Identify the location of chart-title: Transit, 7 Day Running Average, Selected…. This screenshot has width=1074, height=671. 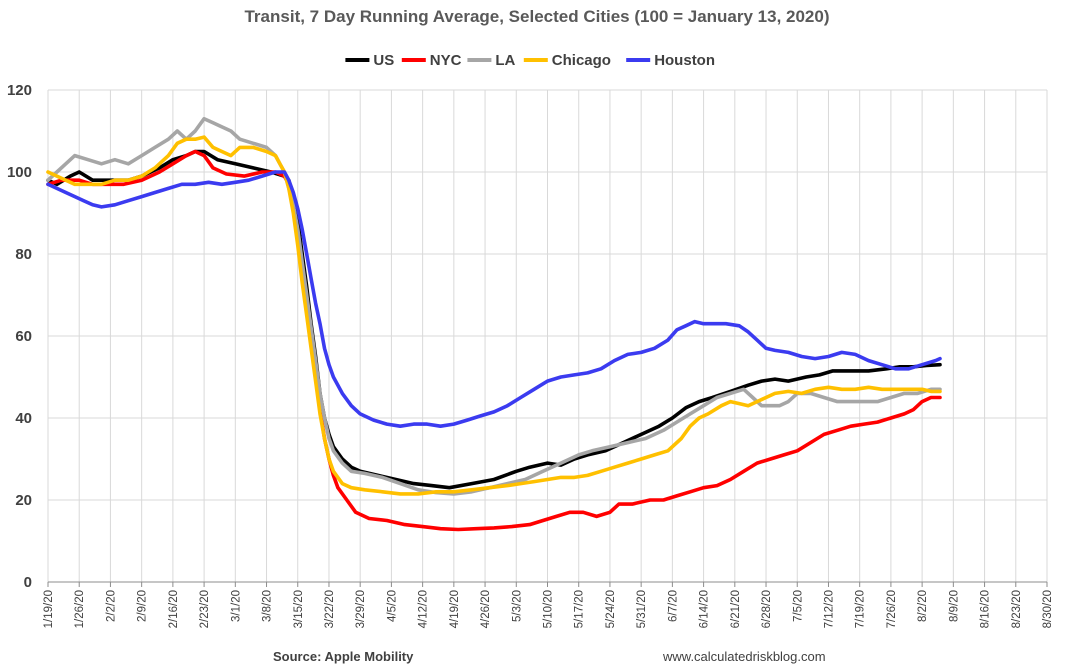
(536, 16).